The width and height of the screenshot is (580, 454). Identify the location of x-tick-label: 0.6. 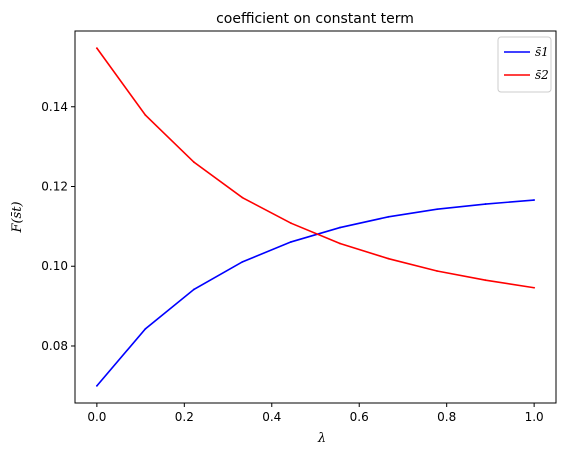
(359, 417).